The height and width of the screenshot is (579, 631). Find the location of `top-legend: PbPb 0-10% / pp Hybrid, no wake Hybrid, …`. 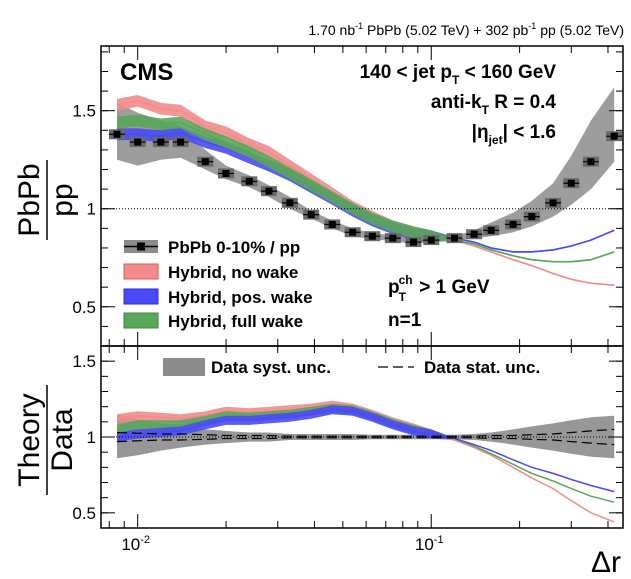

top-legend: PbPb 0-10% / pp Hybrid, no wake Hybrid, … is located at coordinates (218, 284).